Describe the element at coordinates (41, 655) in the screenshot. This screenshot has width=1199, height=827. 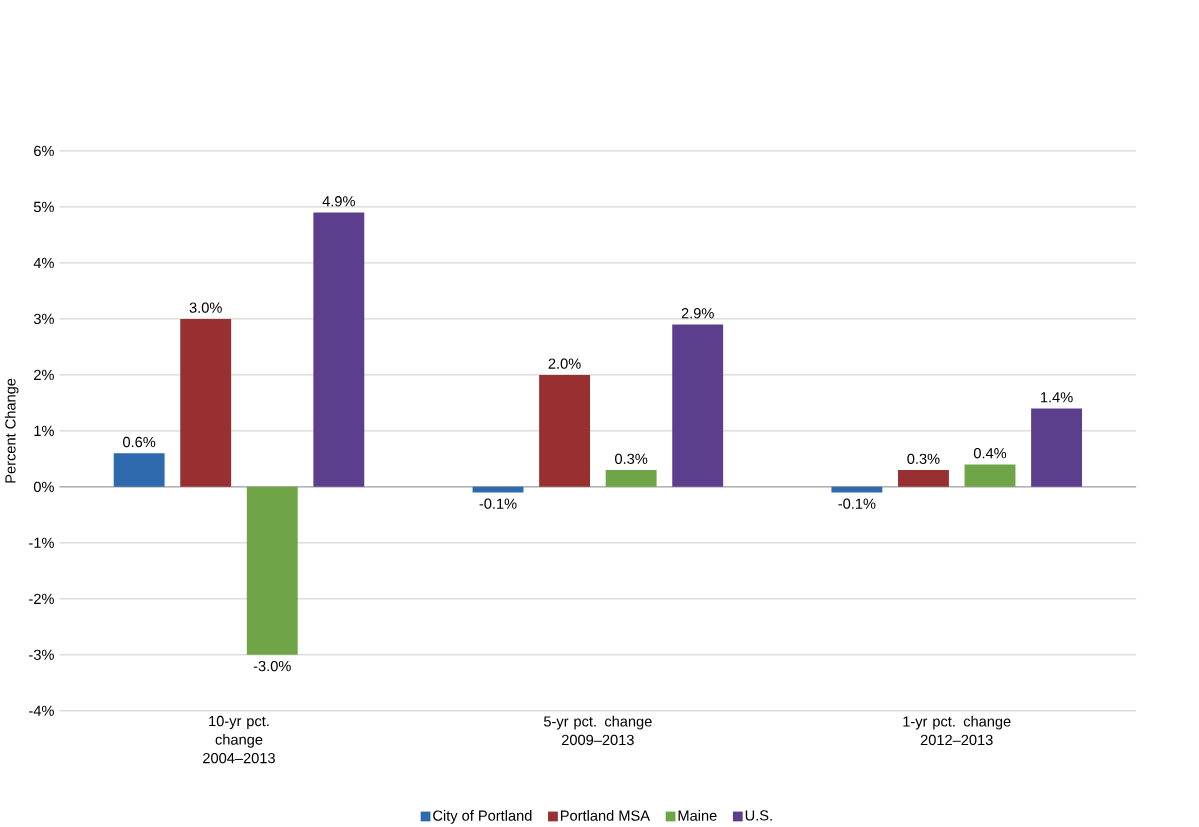
I see `y-tick-label: -3%` at that location.